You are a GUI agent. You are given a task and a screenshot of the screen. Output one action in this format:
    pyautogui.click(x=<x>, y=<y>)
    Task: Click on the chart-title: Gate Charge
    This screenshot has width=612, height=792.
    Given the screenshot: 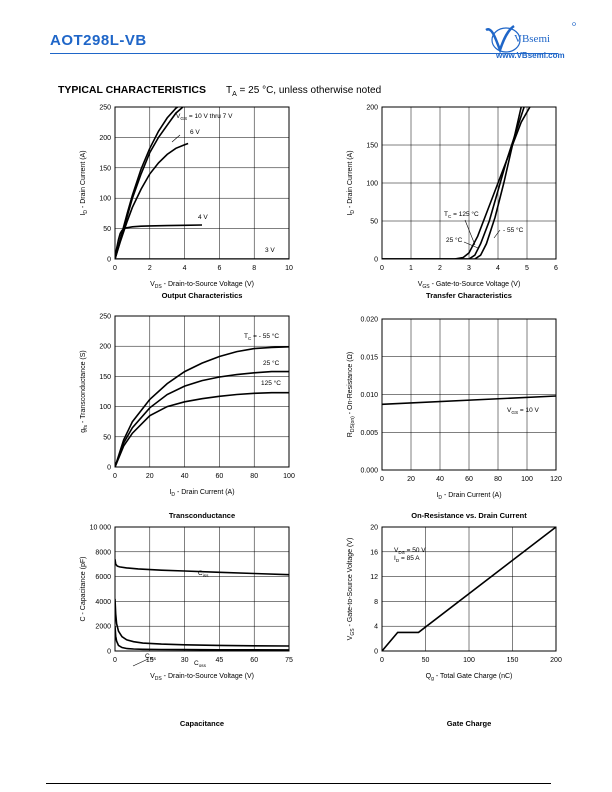 What is the action you would take?
    pyautogui.click(x=469, y=723)
    